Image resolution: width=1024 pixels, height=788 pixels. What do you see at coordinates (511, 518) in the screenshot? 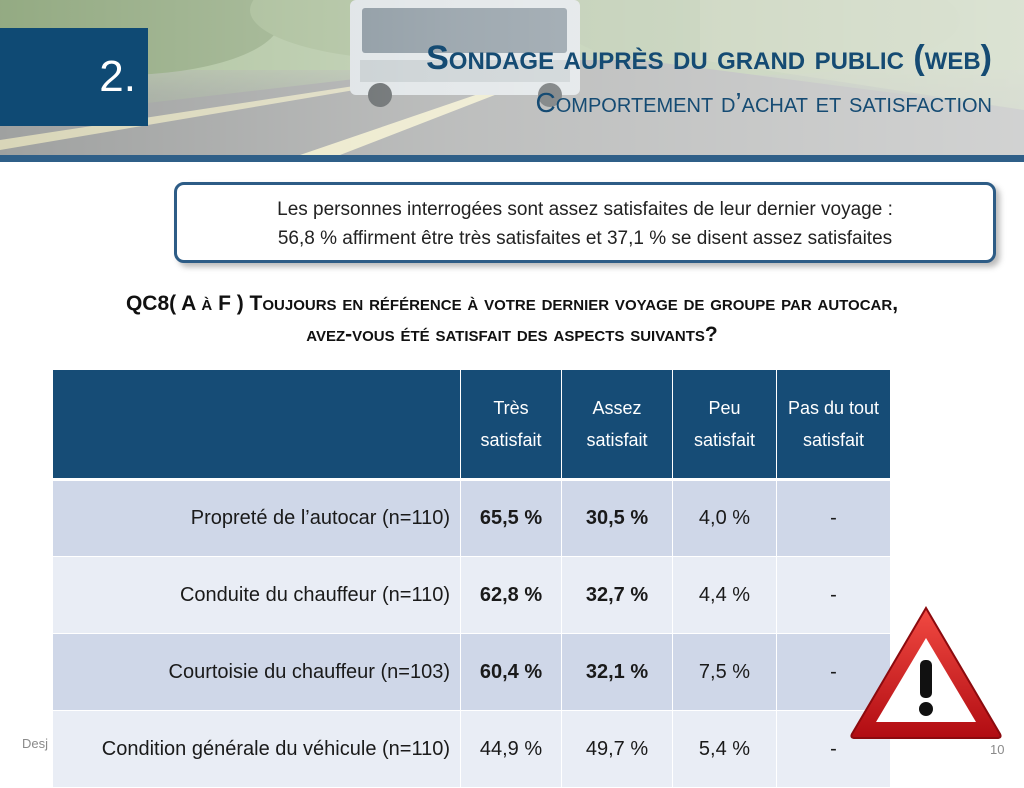
I see `cell-tres-satisfait: 65,5 %` at bounding box center [511, 518].